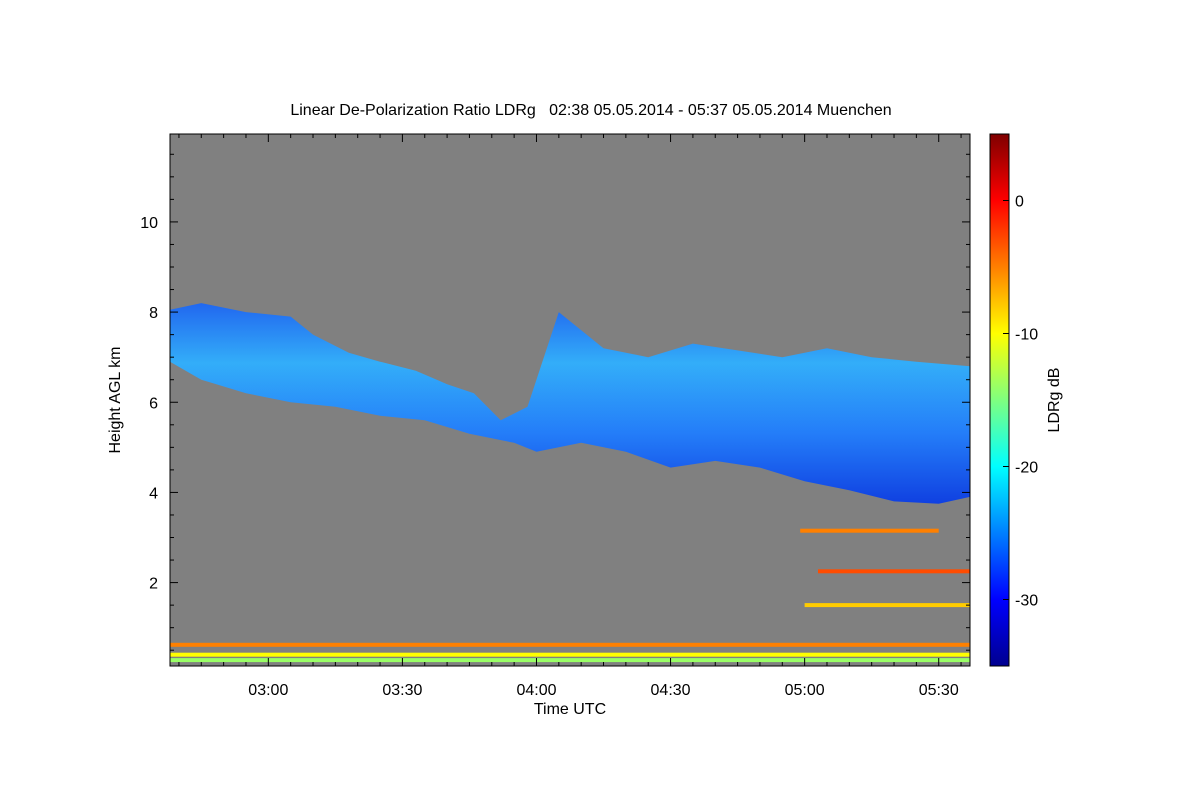  I want to click on y-axis-label: Height AGL km, so click(115, 399).